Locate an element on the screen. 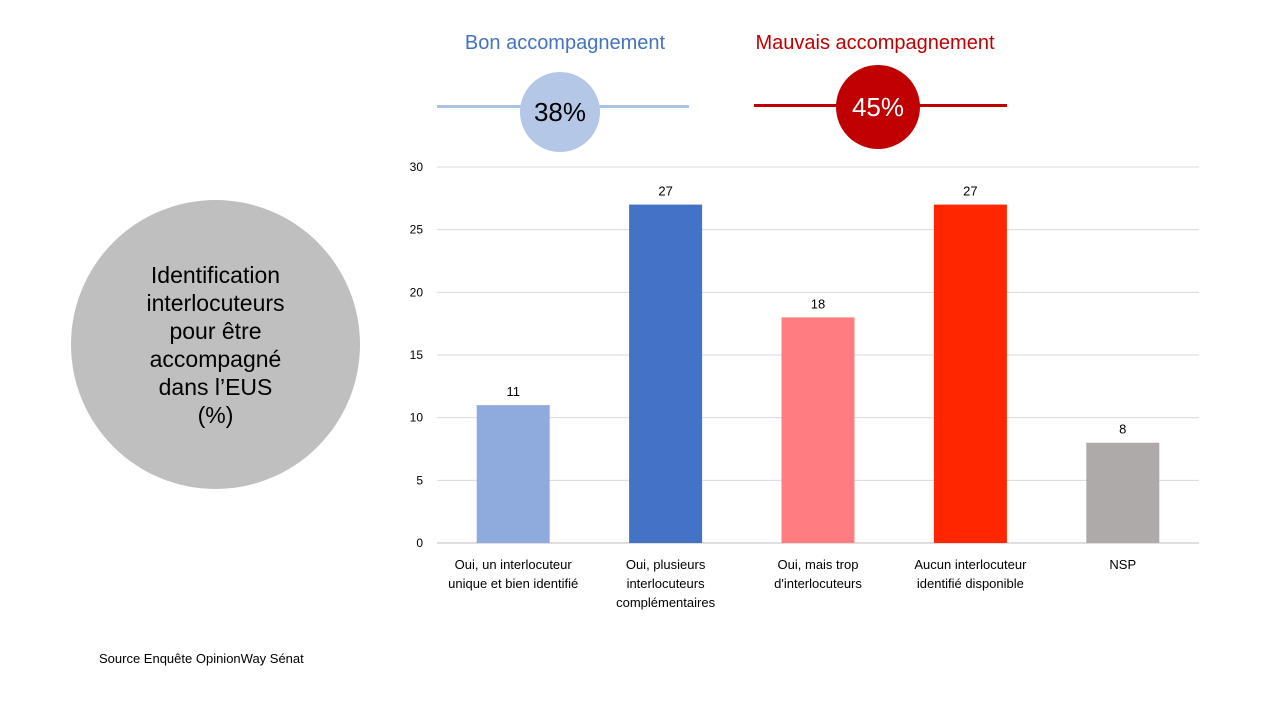 Image resolution: width=1280 pixels, height=720 pixels. y-tick-label: 5 is located at coordinates (419, 480).